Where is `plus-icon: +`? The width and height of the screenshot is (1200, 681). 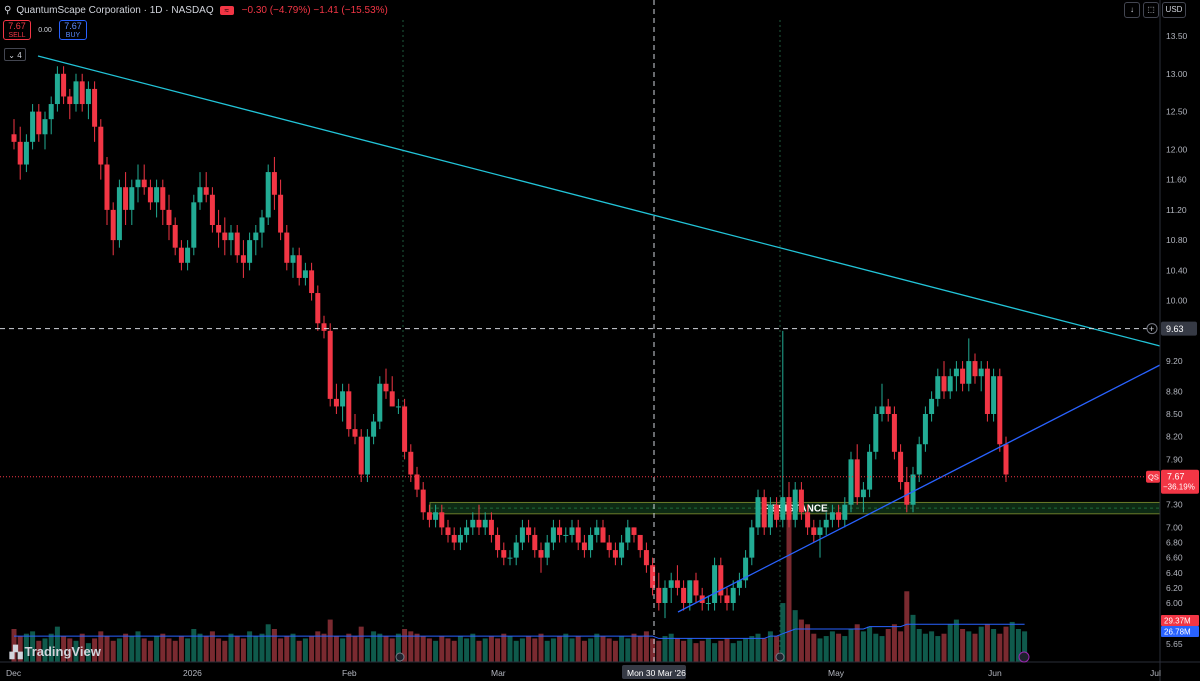 plus-icon: + is located at coordinates (1151, 329).